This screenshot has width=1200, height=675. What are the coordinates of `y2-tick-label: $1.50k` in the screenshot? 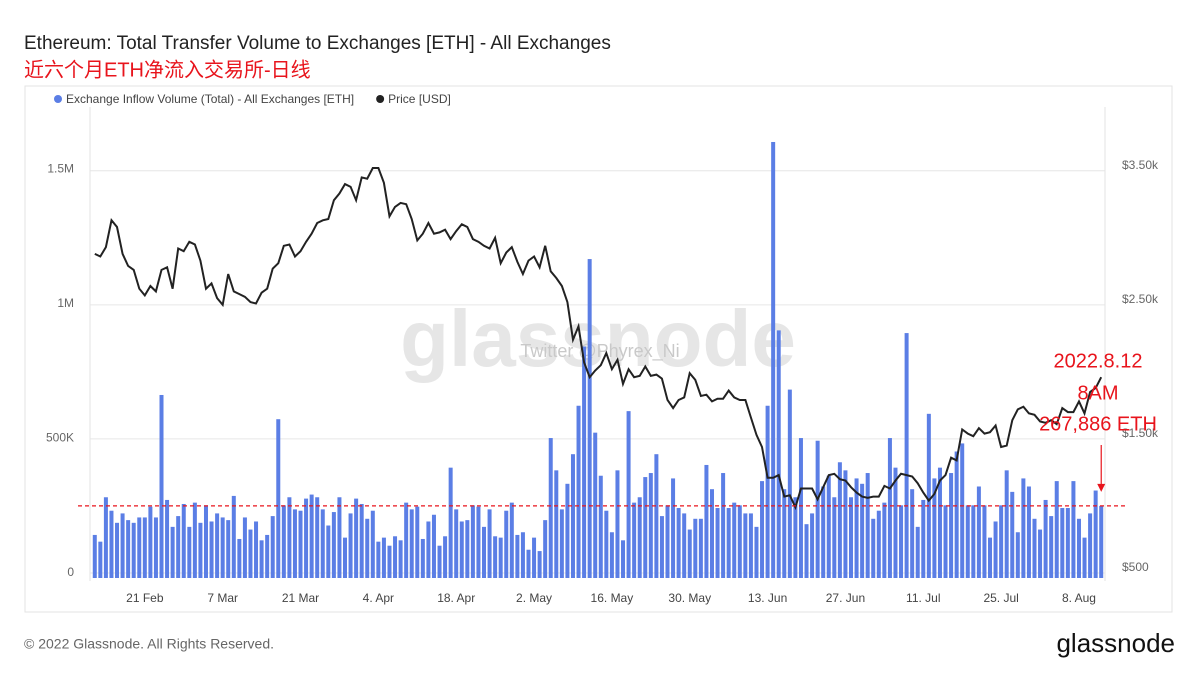 It's located at (1140, 433).